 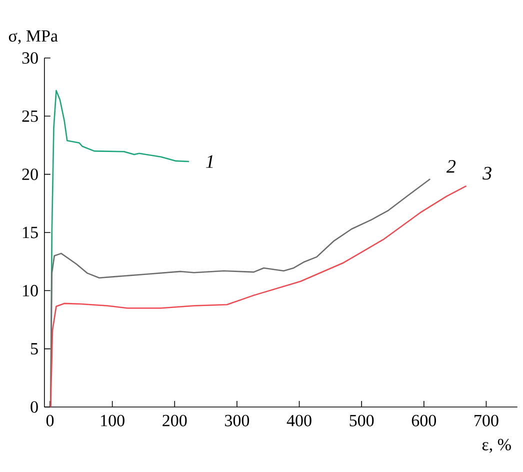 I want to click on series-label: 1, so click(x=209, y=161).